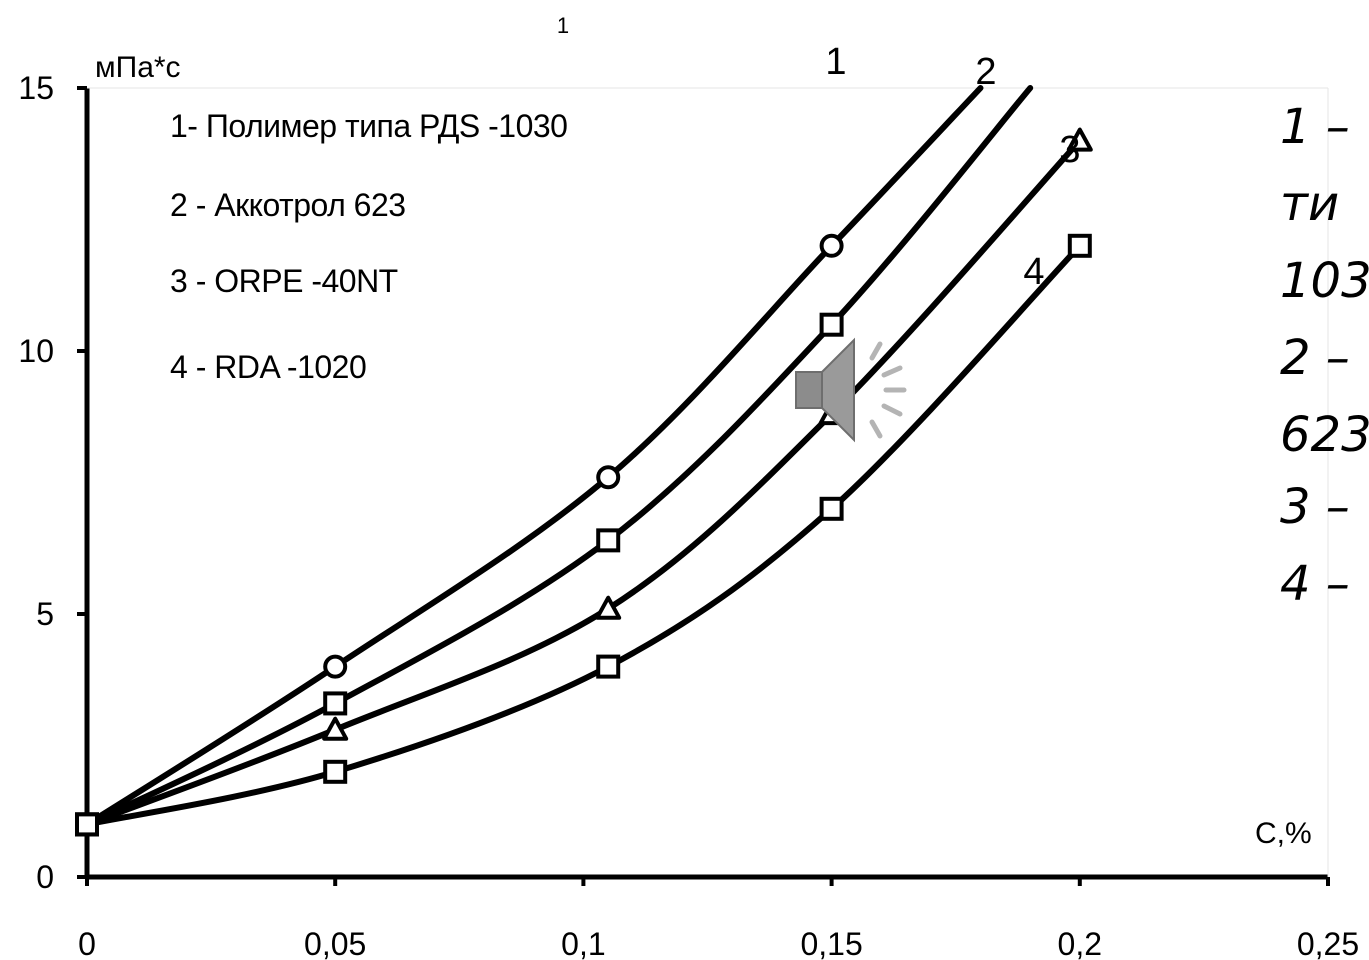 Image resolution: width=1369 pixels, height=960 pixels. Describe the element at coordinates (36, 88) in the screenshot. I see `y-tick-label-3: 15` at that location.